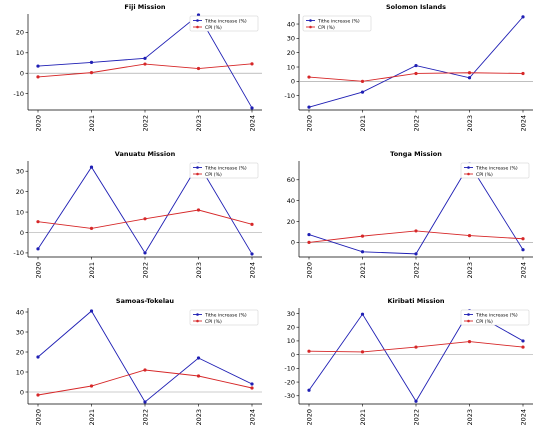 The width and height of the screenshot is (541, 440). I want to click on y-tick-label: -30, so click(289, 396).